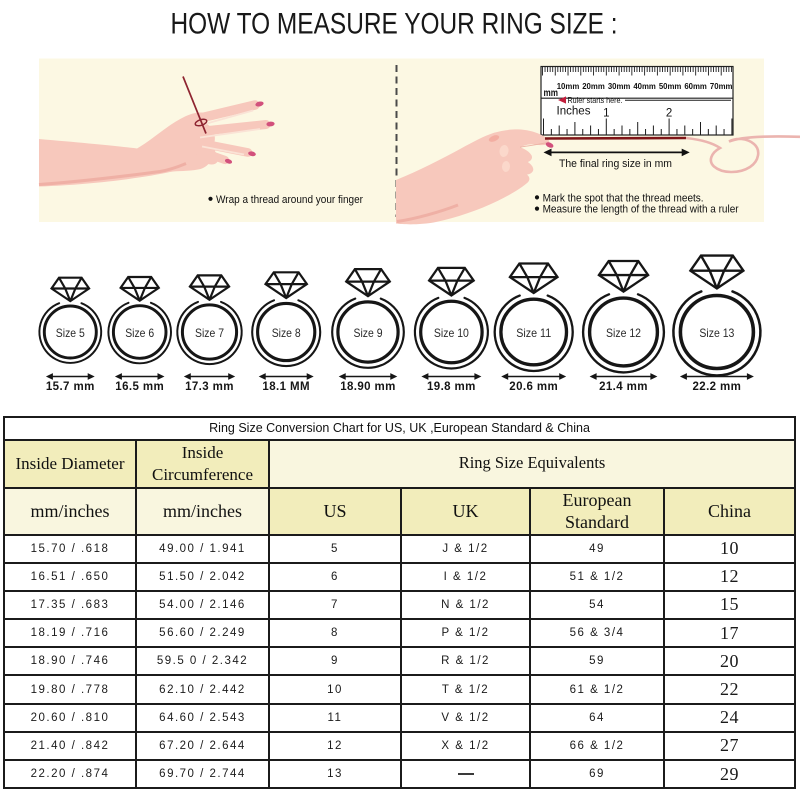 The height and width of the screenshot is (800, 800). I want to click on svg-text: 21.4 mm, so click(623, 387).